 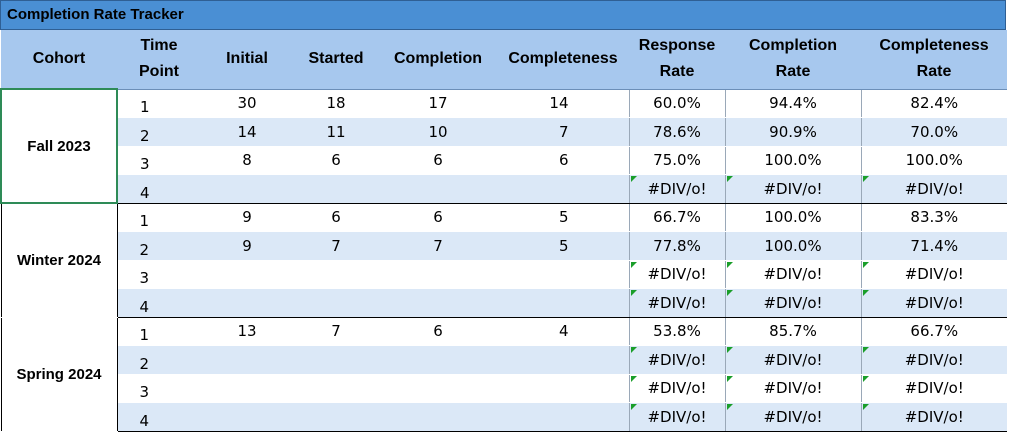 I want to click on completeness-rate-cell: 70.0%, so click(x=933, y=132).